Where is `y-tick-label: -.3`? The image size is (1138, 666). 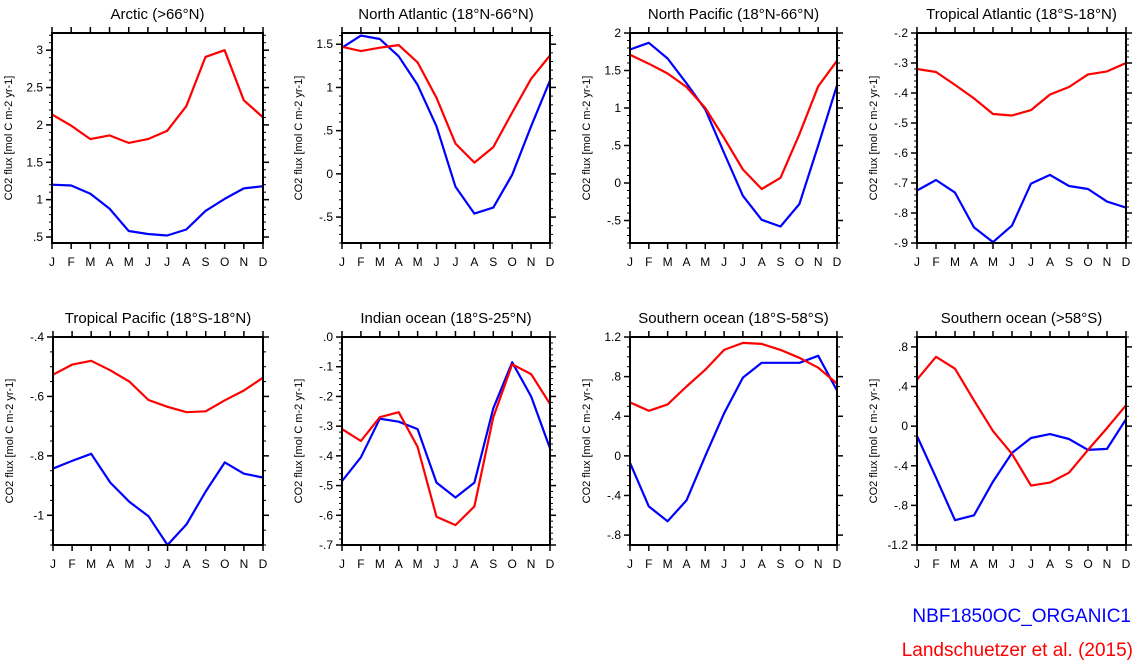
y-tick-label: -.3 is located at coordinates (901, 63).